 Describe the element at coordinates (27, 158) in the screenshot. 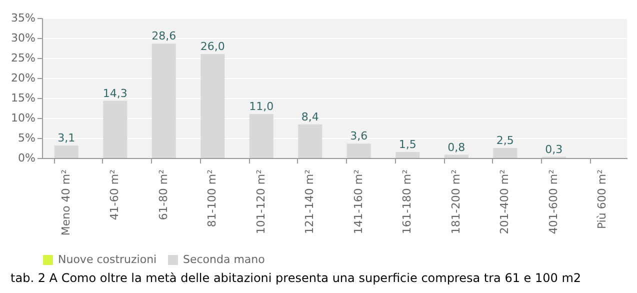

I see `y-tick-label: 0%` at that location.